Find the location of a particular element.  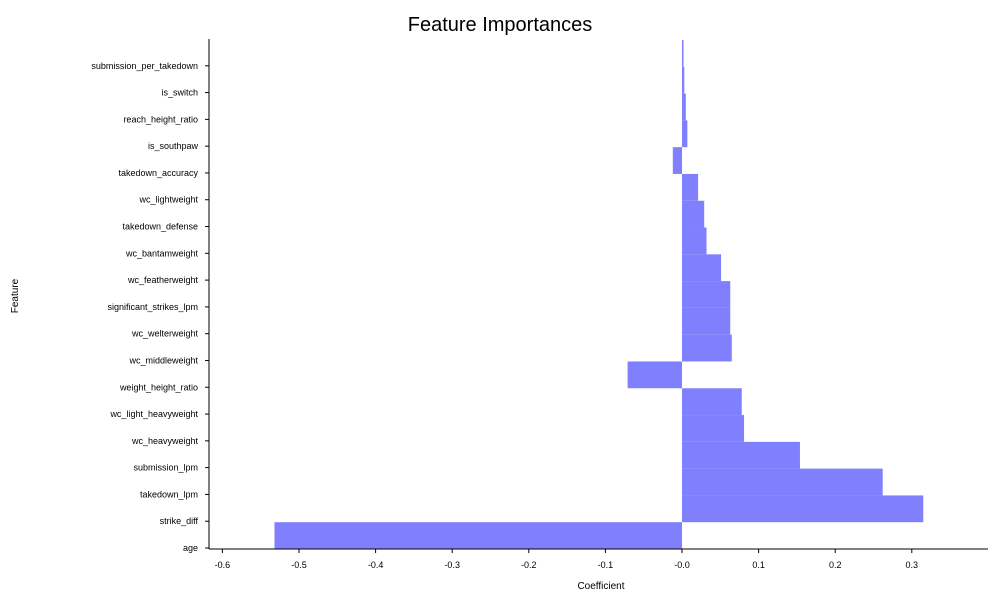

x-tick-label: -0.3 is located at coordinates (452, 565).